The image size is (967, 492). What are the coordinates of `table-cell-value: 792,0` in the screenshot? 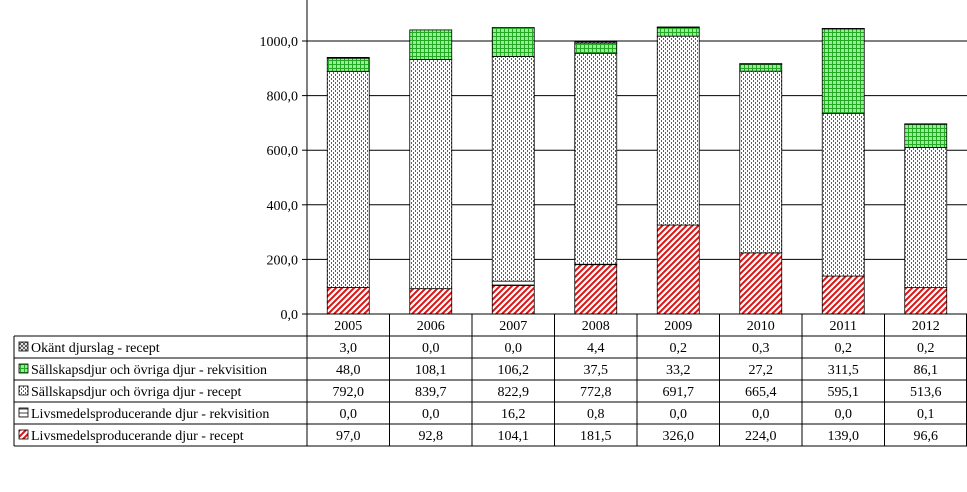 It's located at (349, 392).